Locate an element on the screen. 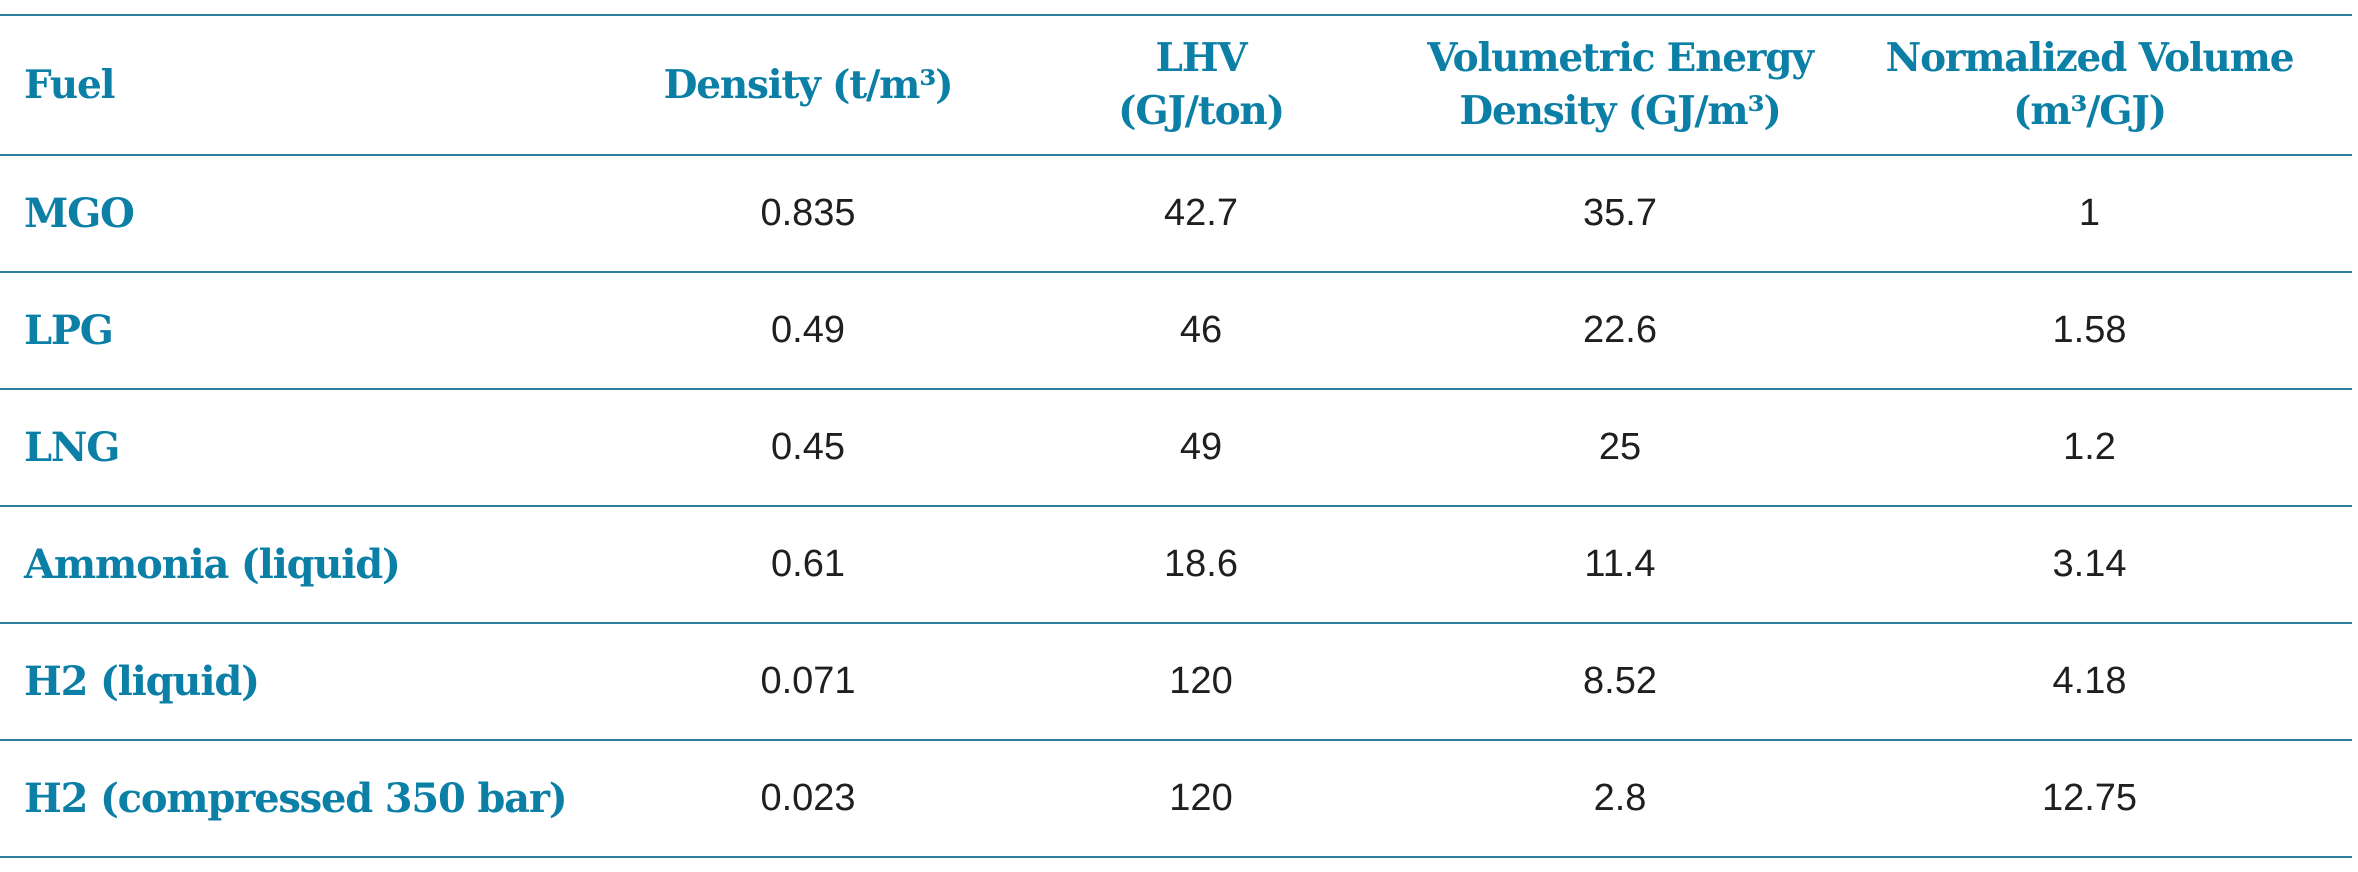  header-fuel: Fuel is located at coordinates (313, 85).